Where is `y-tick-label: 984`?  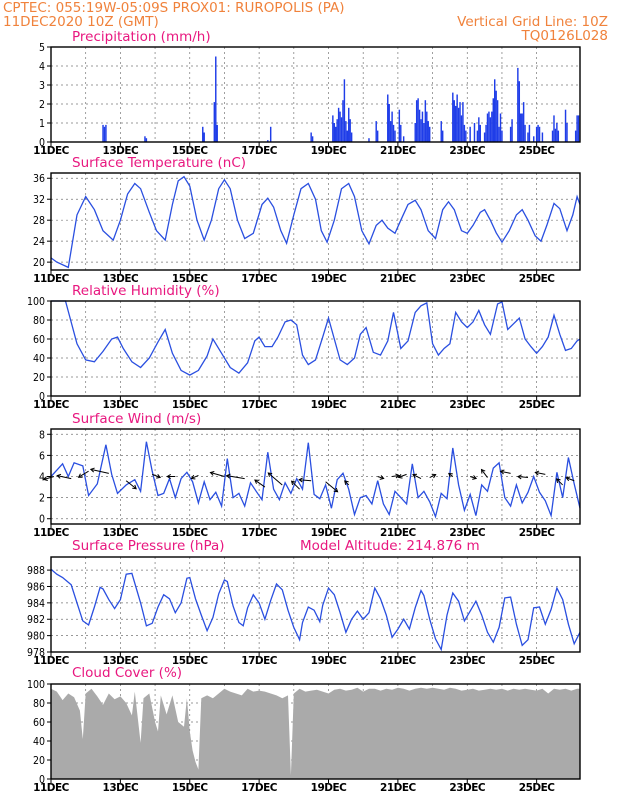
y-tick-label: 984 is located at coordinates (36, 604).